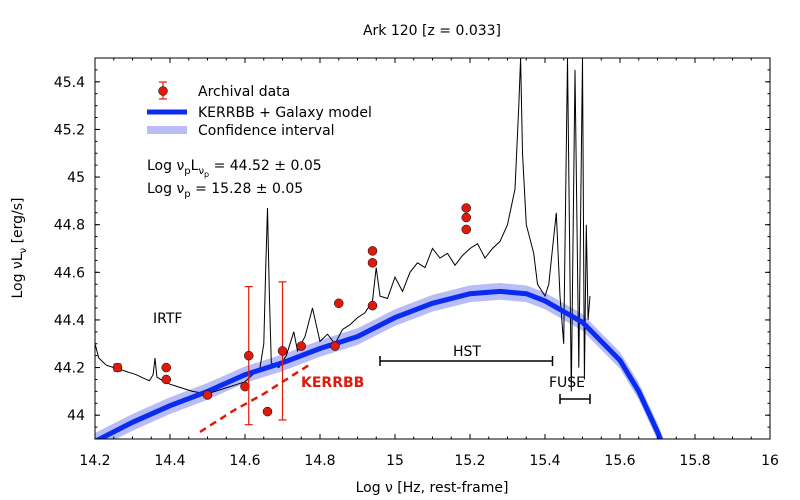 This screenshot has height=500, width=800. What do you see at coordinates (19, 247) in the screenshot?
I see `y-axis-title: Log νLν [erg/s]` at bounding box center [19, 247].